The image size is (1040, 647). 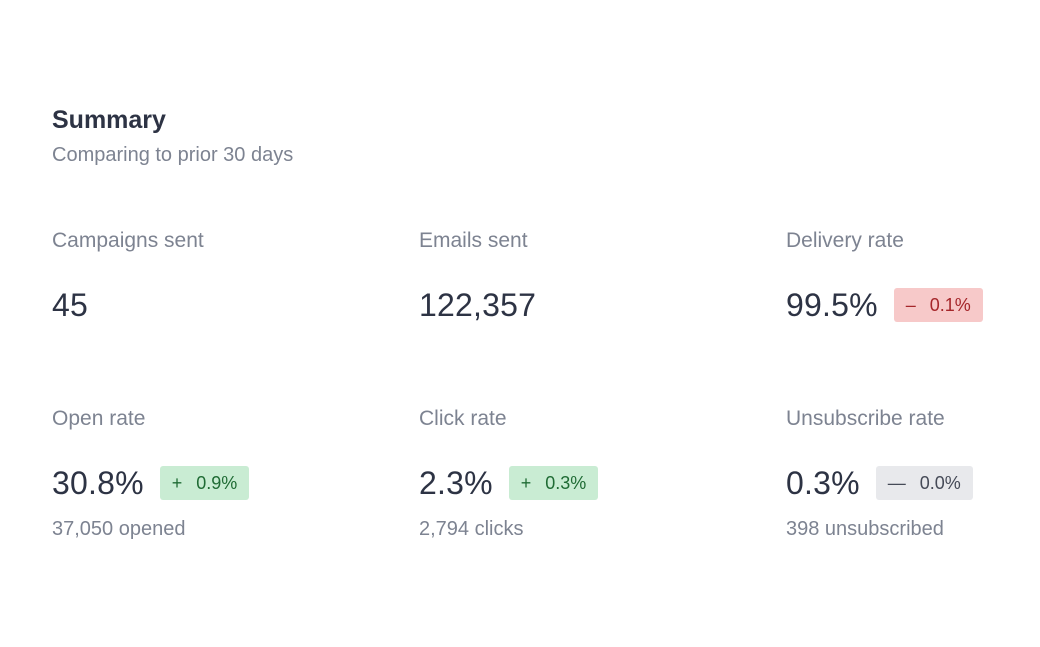 What do you see at coordinates (463, 418) in the screenshot?
I see `metric-label: Click rate` at bounding box center [463, 418].